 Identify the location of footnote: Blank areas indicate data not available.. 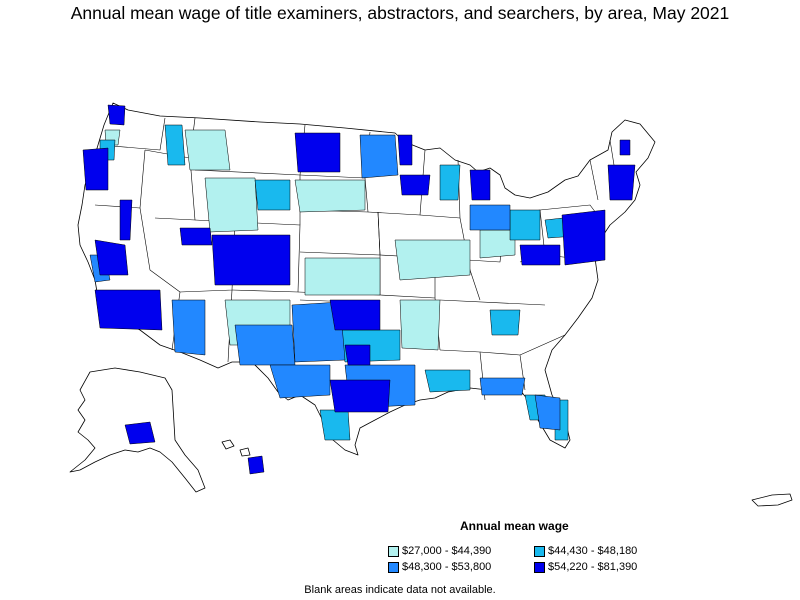
(400, 590).